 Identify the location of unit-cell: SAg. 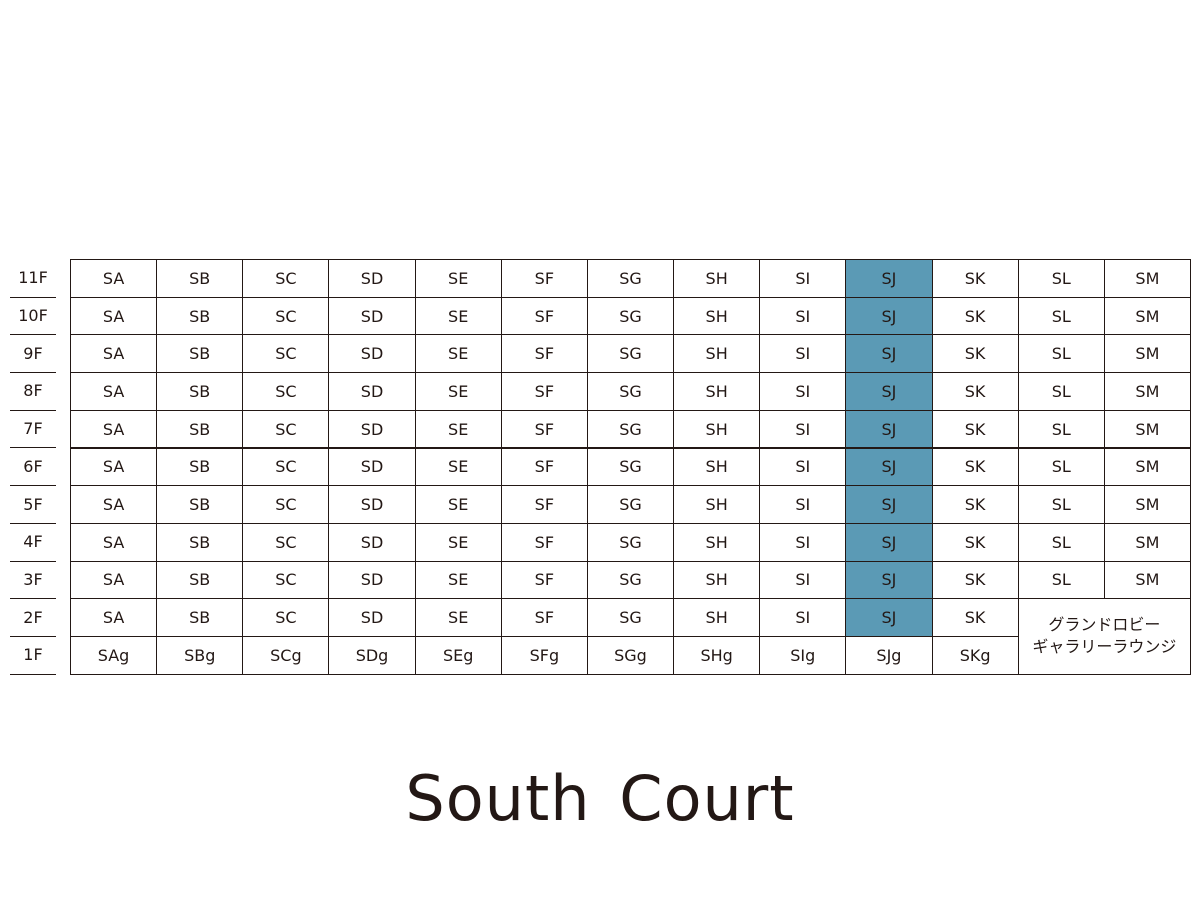
(114, 655).